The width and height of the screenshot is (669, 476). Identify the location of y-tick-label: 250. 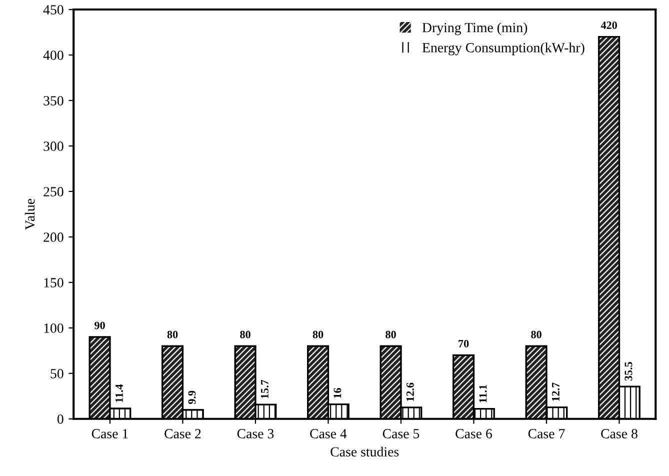
(54, 191).